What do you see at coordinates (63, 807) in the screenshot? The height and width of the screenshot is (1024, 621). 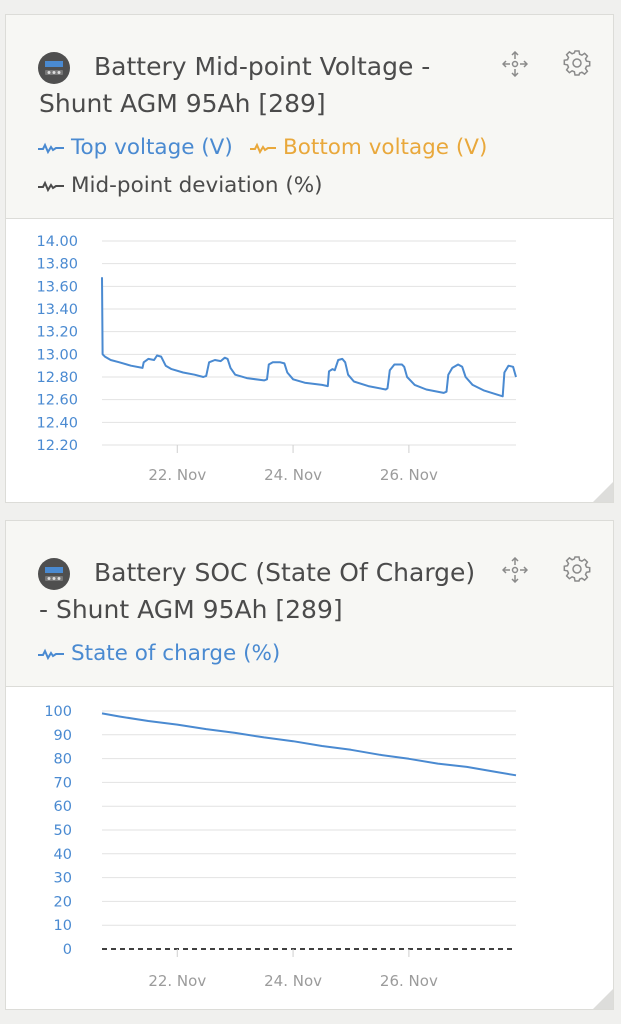 I see `y-tick-label: 60` at bounding box center [63, 807].